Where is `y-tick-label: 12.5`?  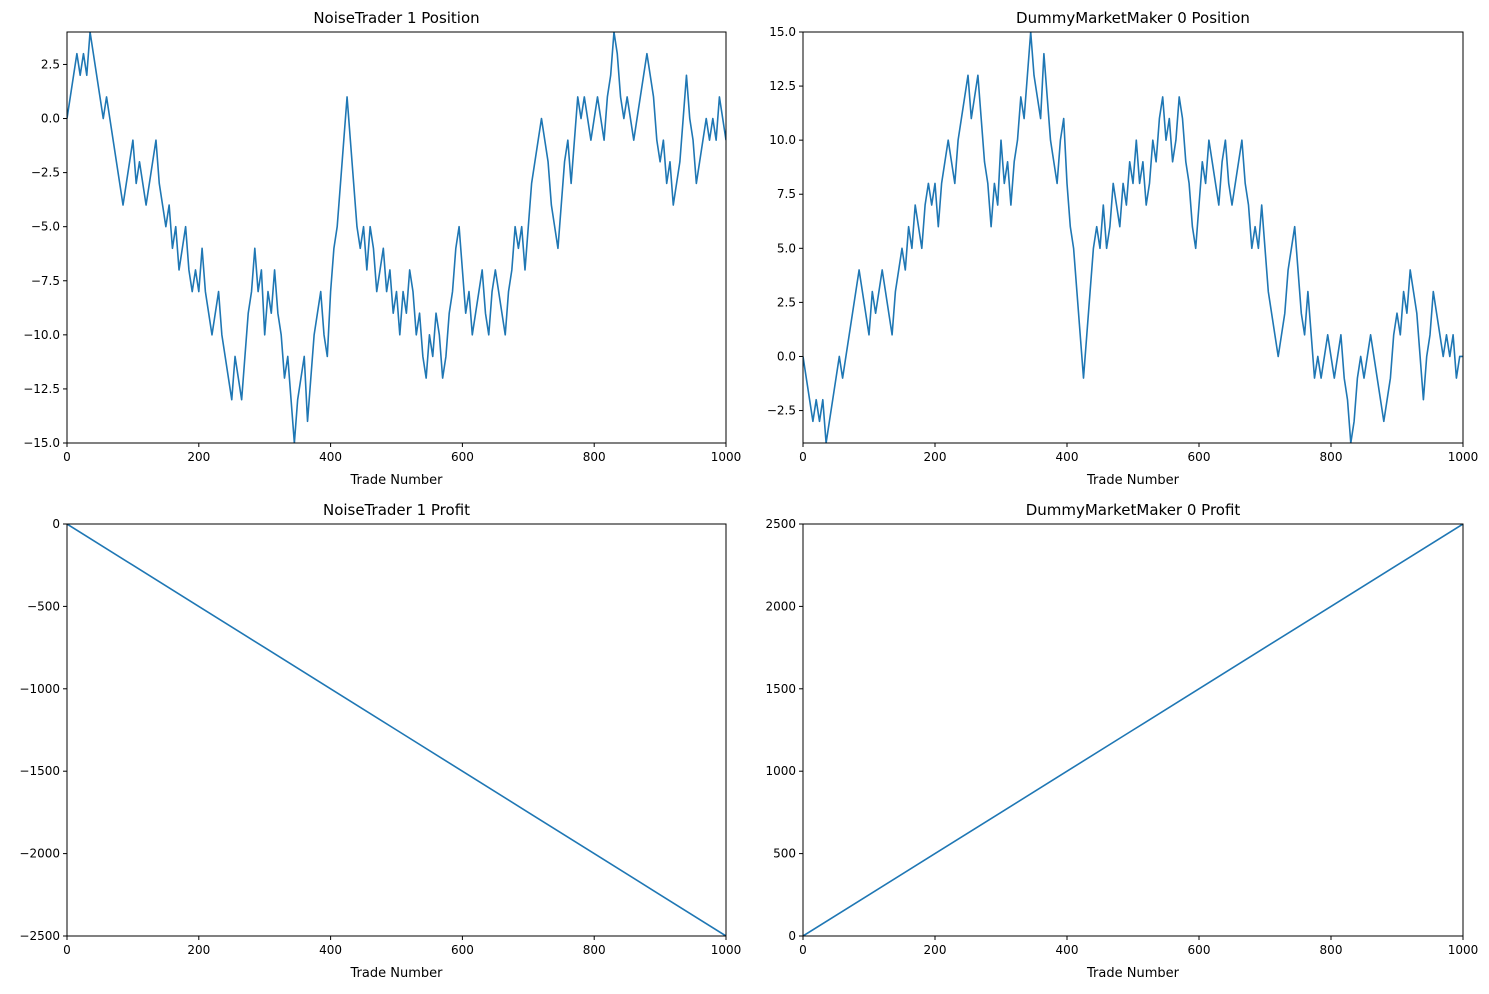
y-tick-label: 12.5 is located at coordinates (782, 86).